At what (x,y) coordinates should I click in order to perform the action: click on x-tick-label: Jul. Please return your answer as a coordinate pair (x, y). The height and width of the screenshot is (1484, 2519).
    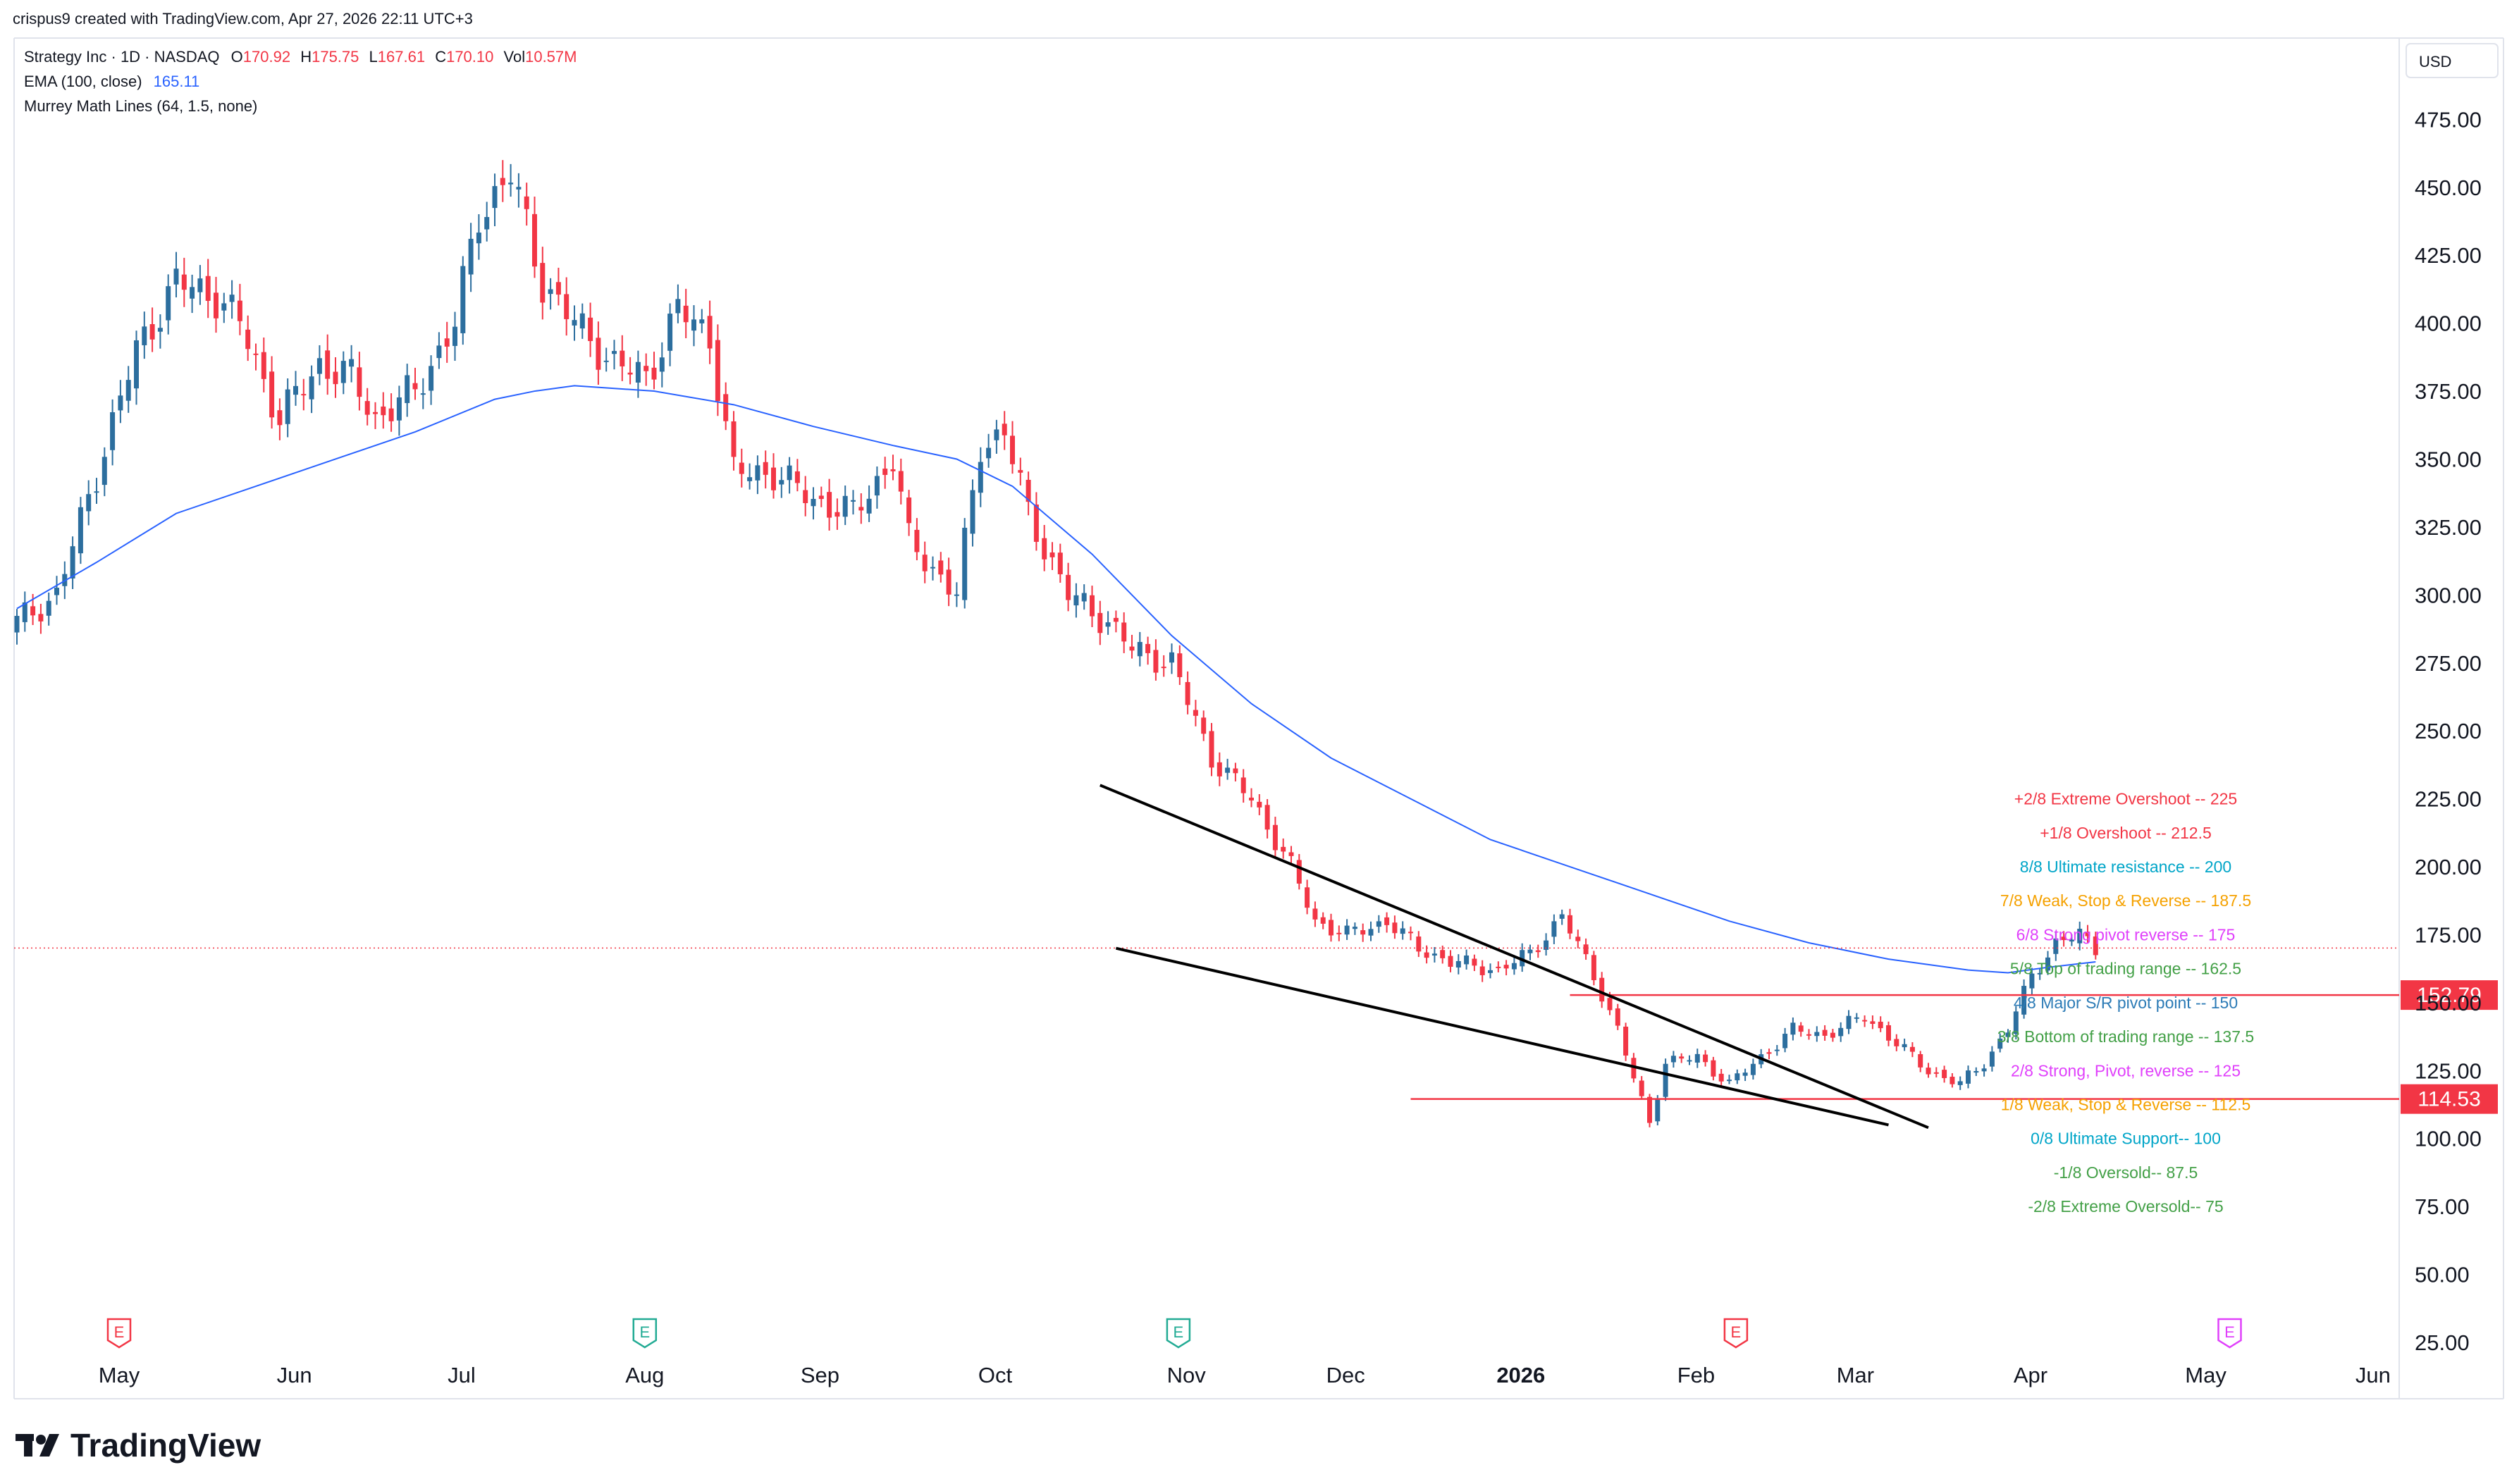
    Looking at the image, I should click on (462, 1375).